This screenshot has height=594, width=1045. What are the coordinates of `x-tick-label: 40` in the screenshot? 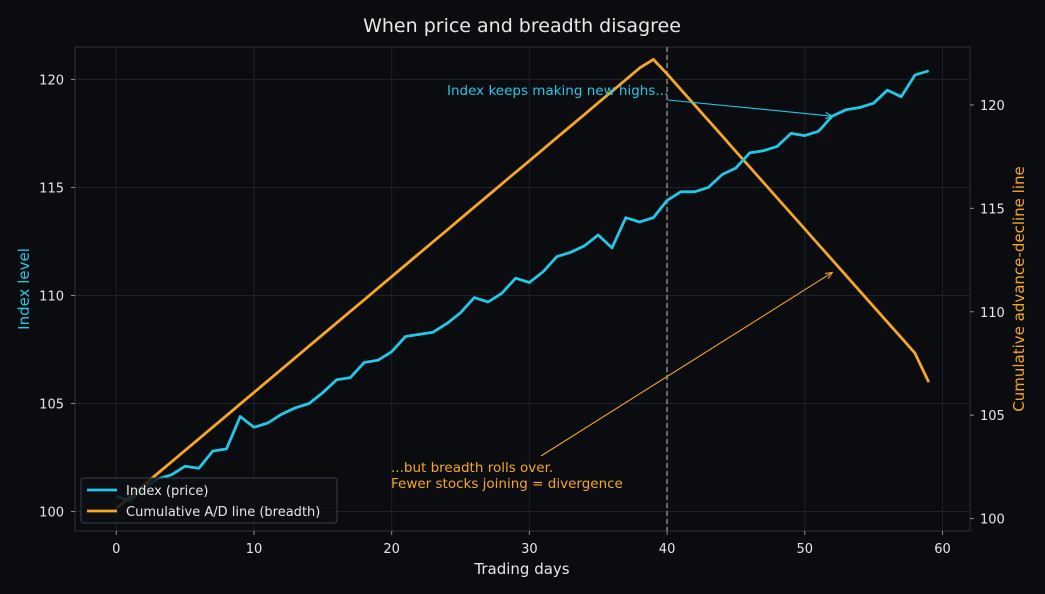 It's located at (667, 549).